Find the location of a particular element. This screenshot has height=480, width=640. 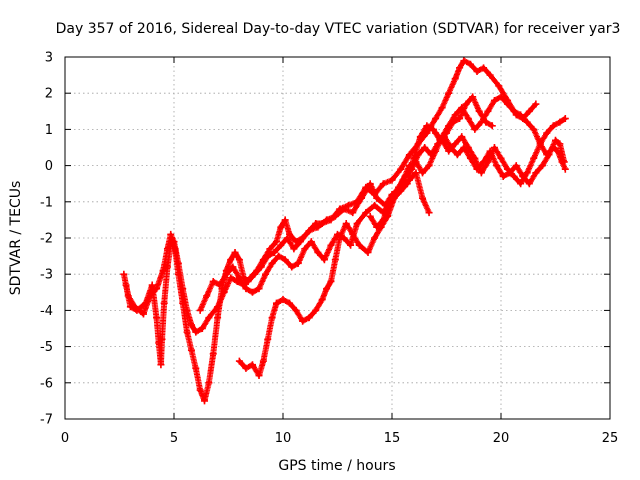

y-axis-title: SDTVAR / TECUs is located at coordinates (16, 238).